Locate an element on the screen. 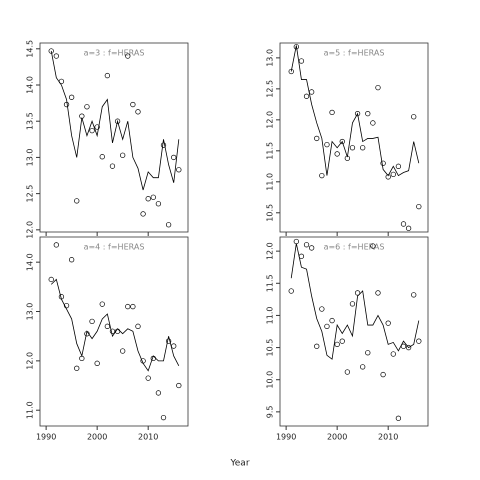 This screenshot has width=480, height=480. panel-title: a=6 : f=HERAS is located at coordinates (354, 247).